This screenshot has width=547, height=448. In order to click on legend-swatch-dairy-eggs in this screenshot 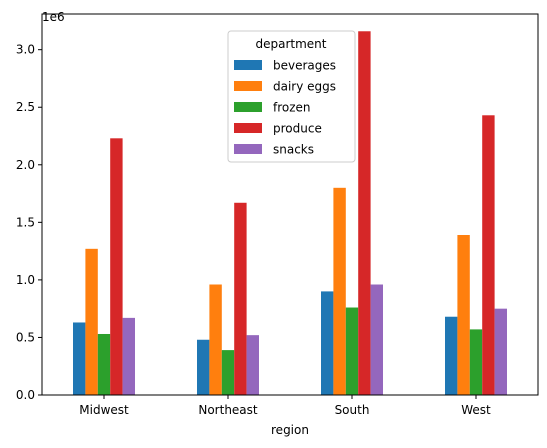, I will do `click(248, 86)`.